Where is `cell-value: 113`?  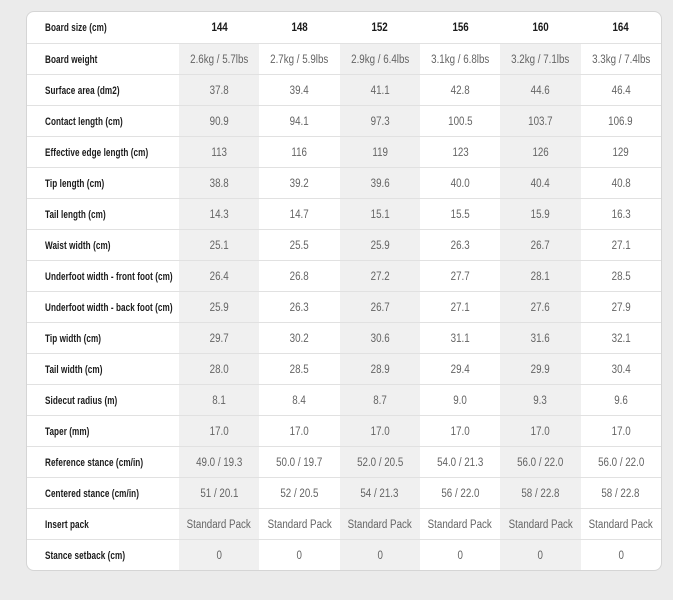 cell-value: 113 is located at coordinates (219, 152).